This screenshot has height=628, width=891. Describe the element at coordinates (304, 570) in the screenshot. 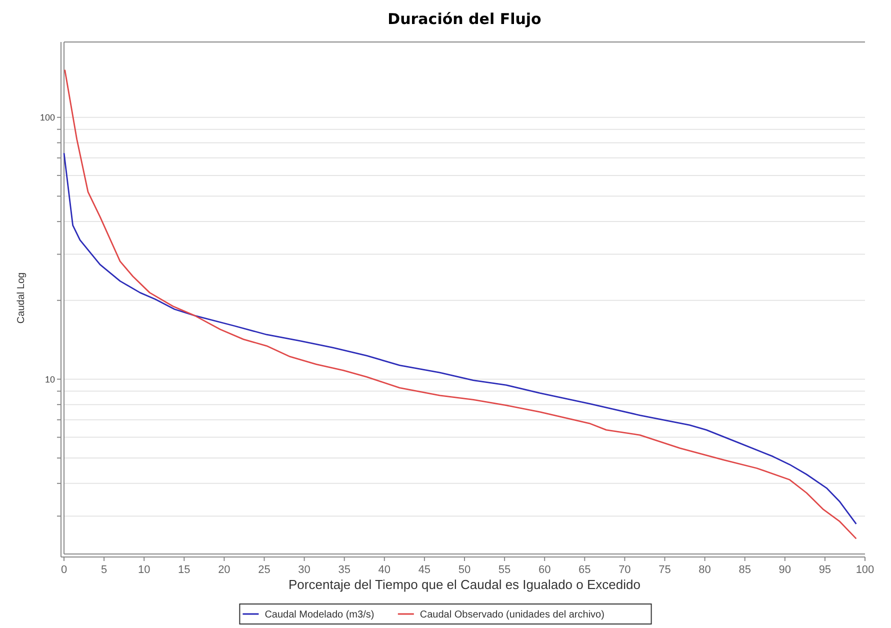

I see `x-tick-label: 30` at that location.